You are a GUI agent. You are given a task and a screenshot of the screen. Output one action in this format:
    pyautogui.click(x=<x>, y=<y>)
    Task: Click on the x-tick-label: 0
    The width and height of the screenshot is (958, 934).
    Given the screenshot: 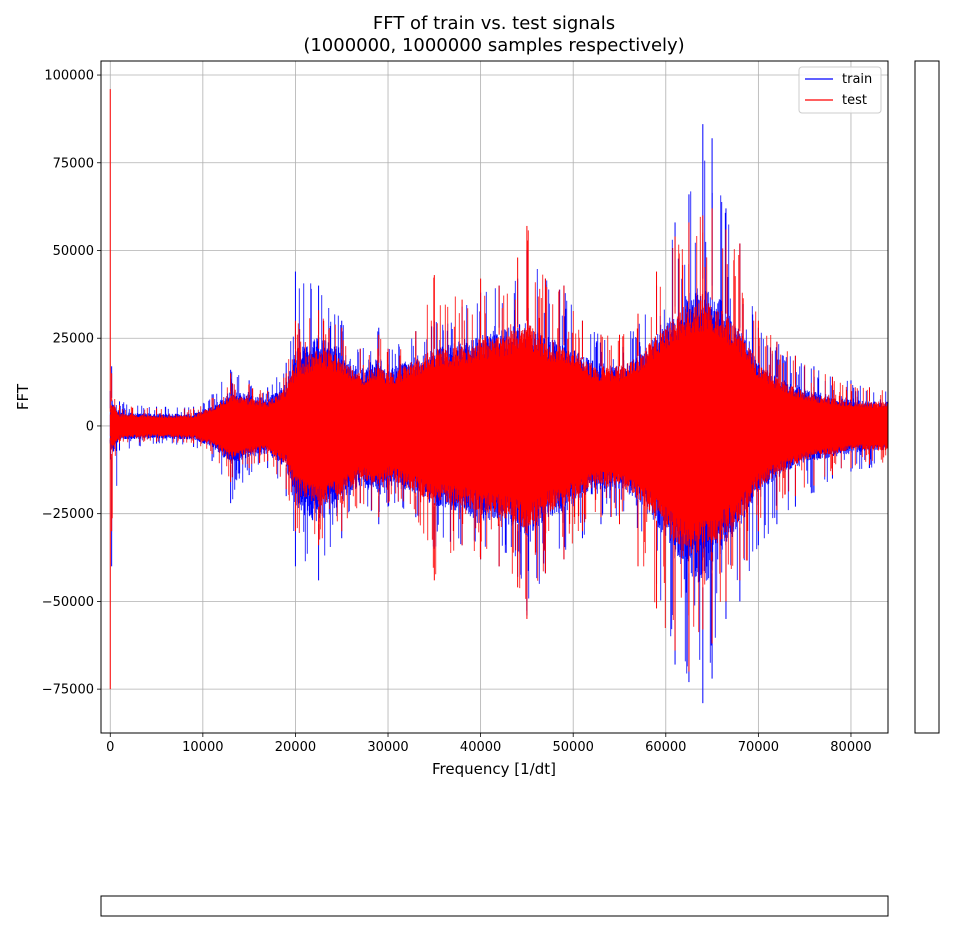 What is the action you would take?
    pyautogui.click(x=110, y=747)
    